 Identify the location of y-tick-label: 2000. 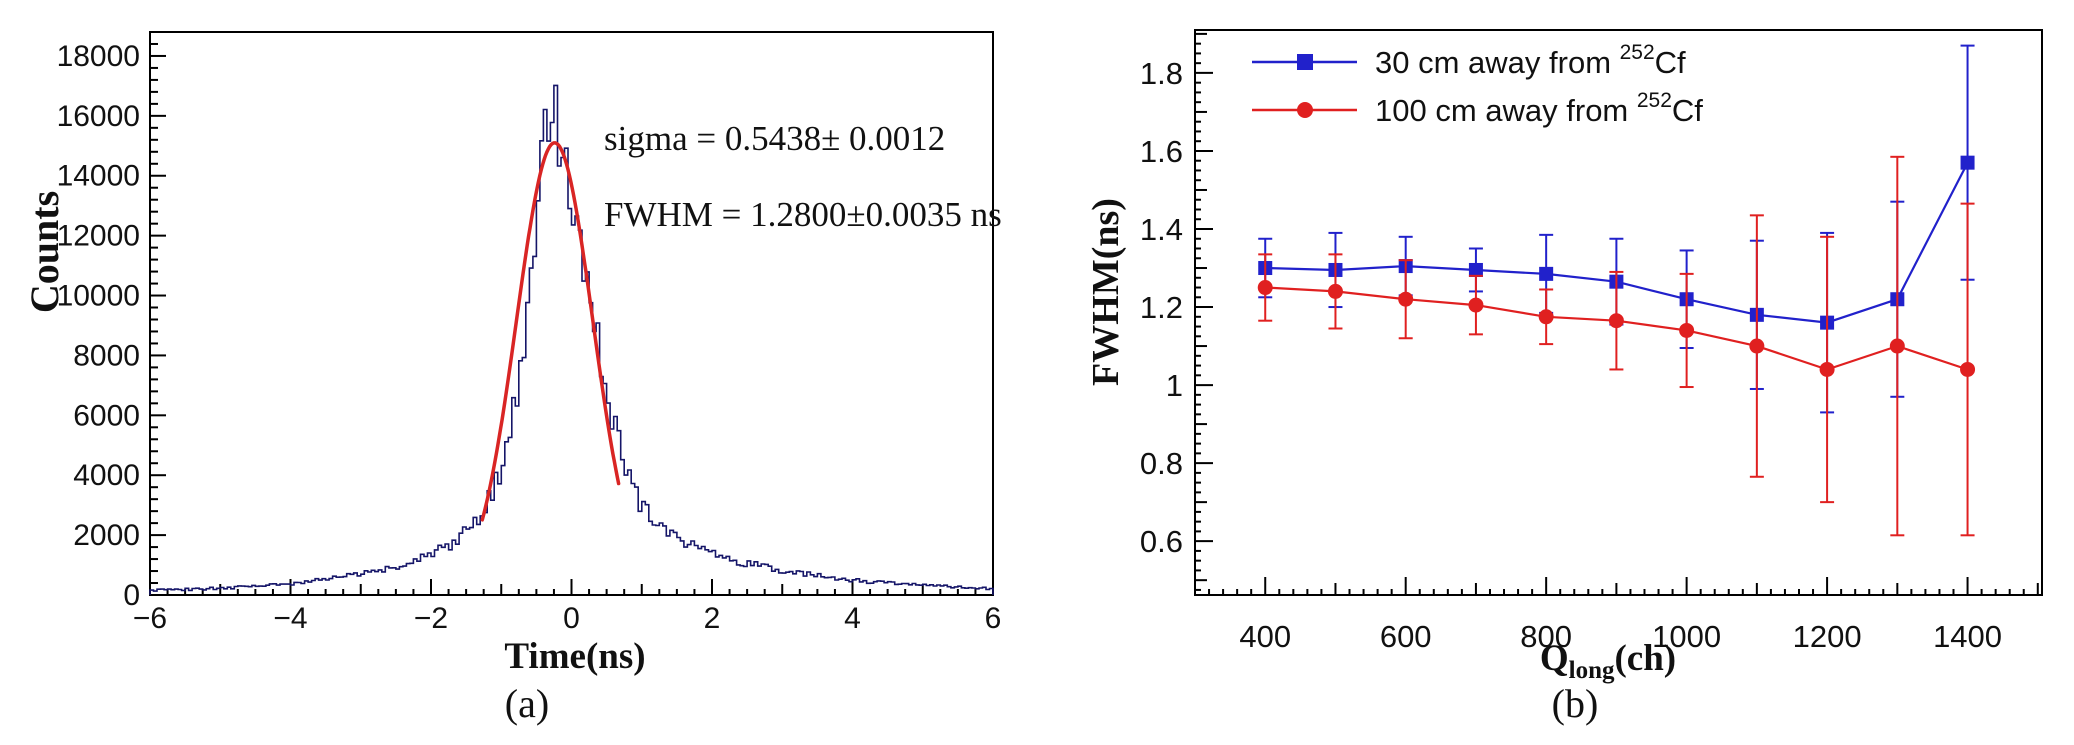
(106, 535).